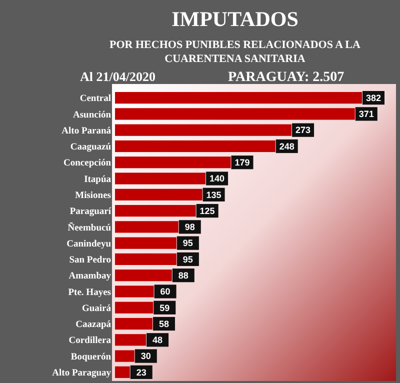  What do you see at coordinates (118, 76) in the screenshot?
I see `annotation: Al 21/04/2020` at bounding box center [118, 76].